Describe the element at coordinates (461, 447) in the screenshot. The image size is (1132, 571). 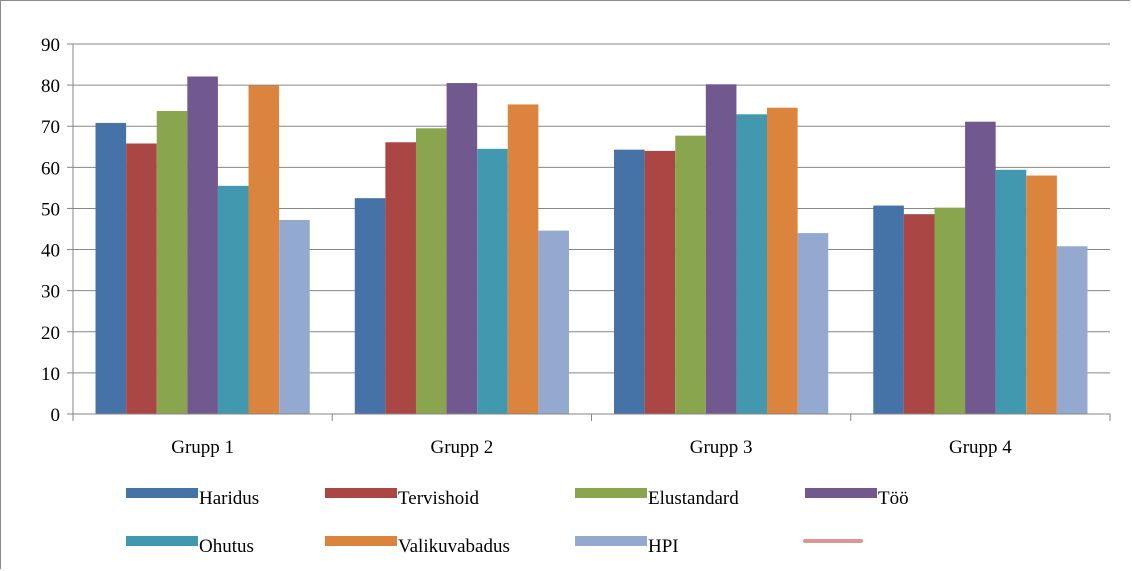
I see `category-label: Grupp 2` at that location.